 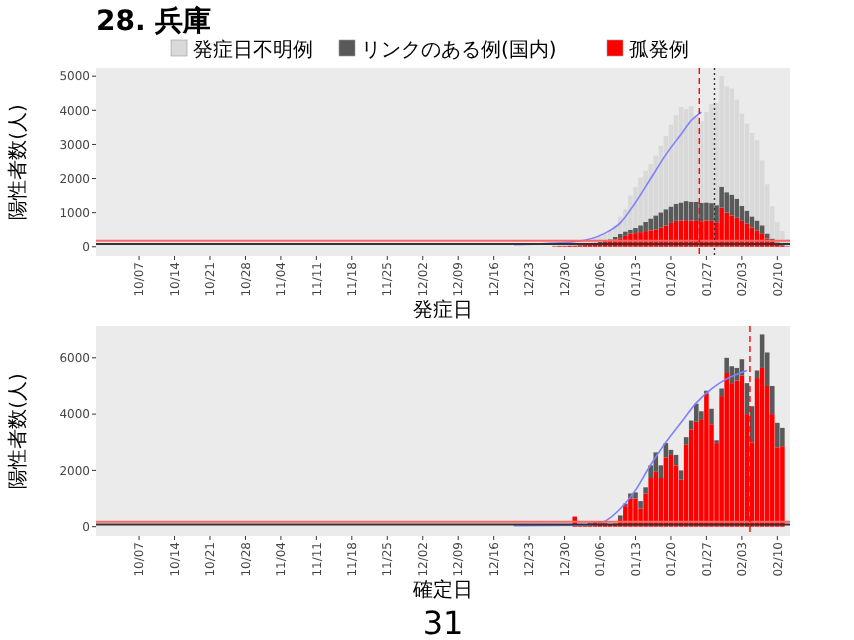 What do you see at coordinates (443, 310) in the screenshot?
I see `x-axis-title: 発症日` at bounding box center [443, 310].